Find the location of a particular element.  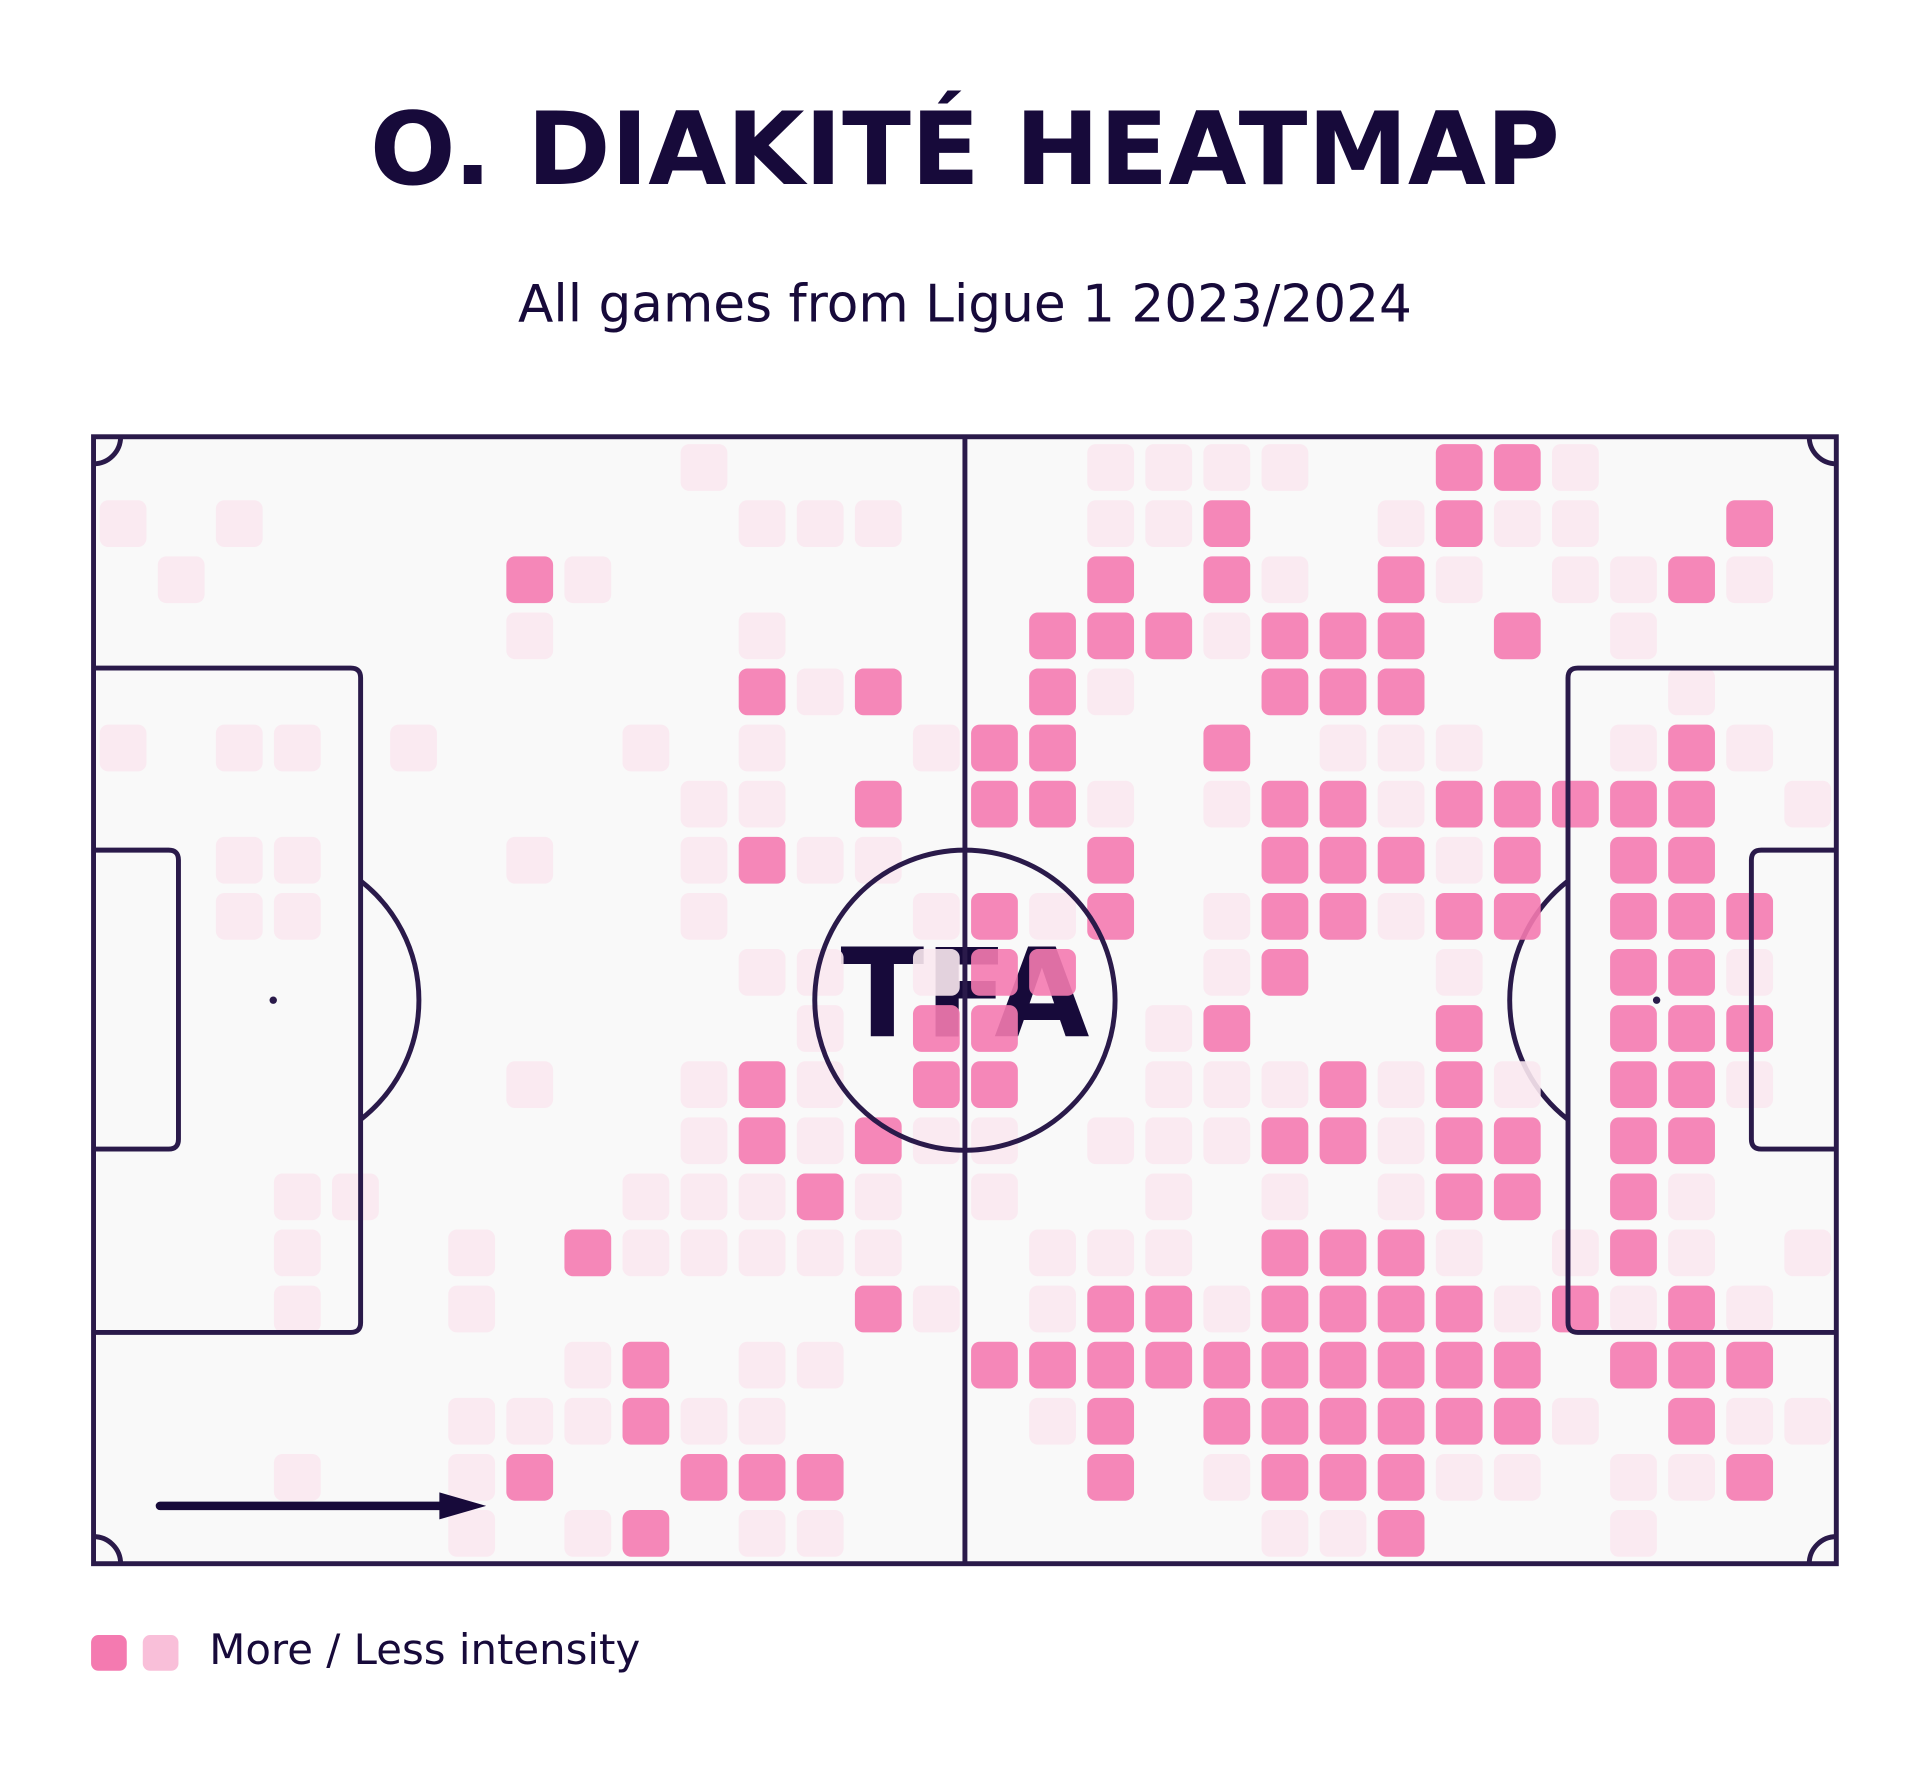

corner-arc is located at coordinates (1821, 451).